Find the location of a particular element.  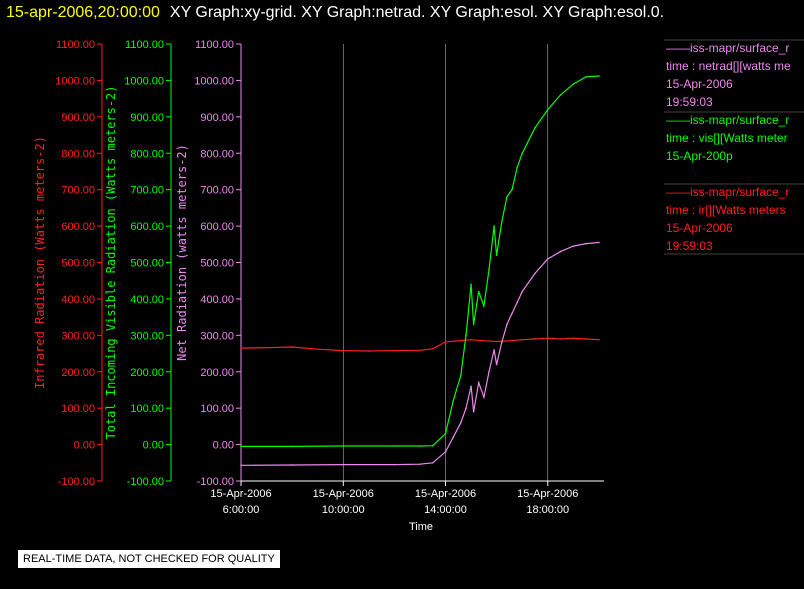

net-tick-label: 0.00 is located at coordinates (223, 446).